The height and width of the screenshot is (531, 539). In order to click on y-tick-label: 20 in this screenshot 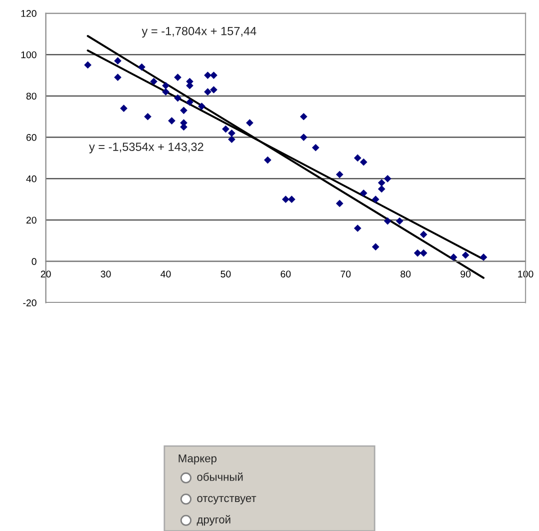, I will do `click(31, 220)`.